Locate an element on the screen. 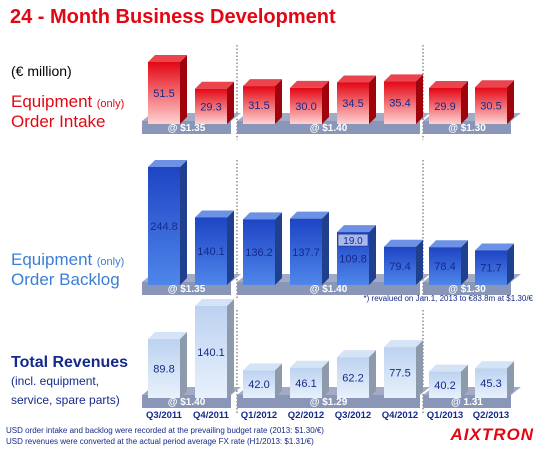  order-backlog-name2: Order Backlog is located at coordinates (65, 280).